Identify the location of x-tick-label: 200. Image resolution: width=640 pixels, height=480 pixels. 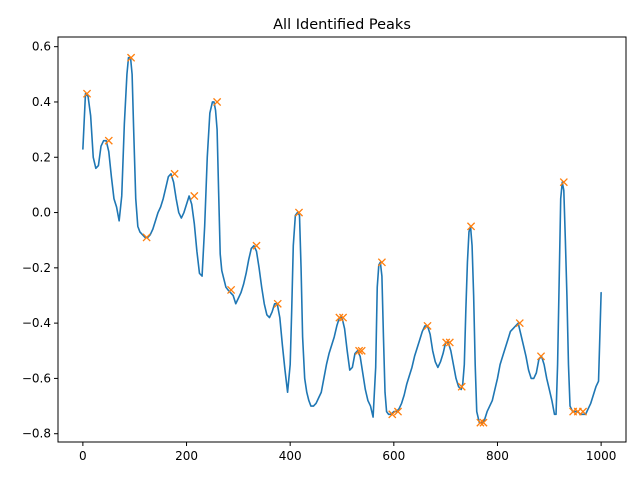
(186, 456).